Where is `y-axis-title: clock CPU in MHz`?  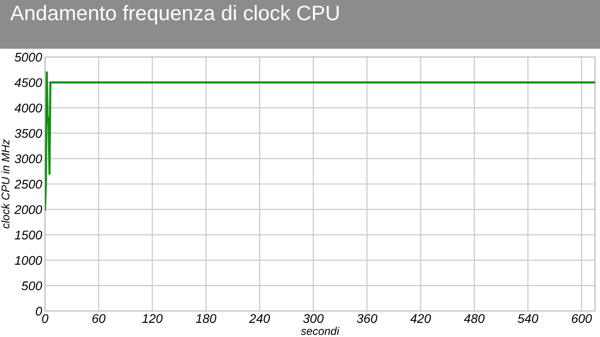
y-axis-title: clock CPU in MHz is located at coordinates (5, 183).